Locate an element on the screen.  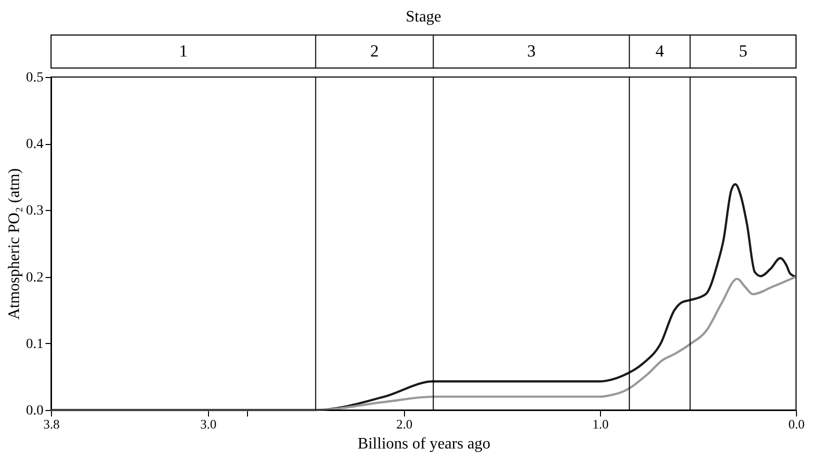
y-tick-label: 0.1 is located at coordinates (35, 344).